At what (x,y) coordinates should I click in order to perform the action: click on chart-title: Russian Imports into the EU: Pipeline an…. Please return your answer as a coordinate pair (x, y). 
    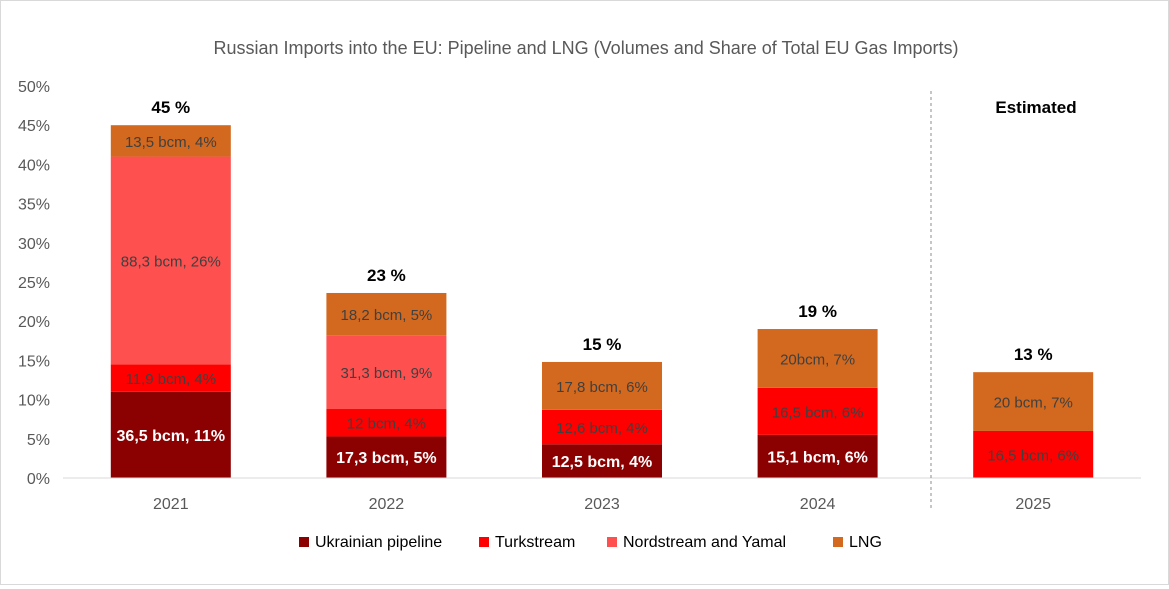
    Looking at the image, I should click on (585, 48).